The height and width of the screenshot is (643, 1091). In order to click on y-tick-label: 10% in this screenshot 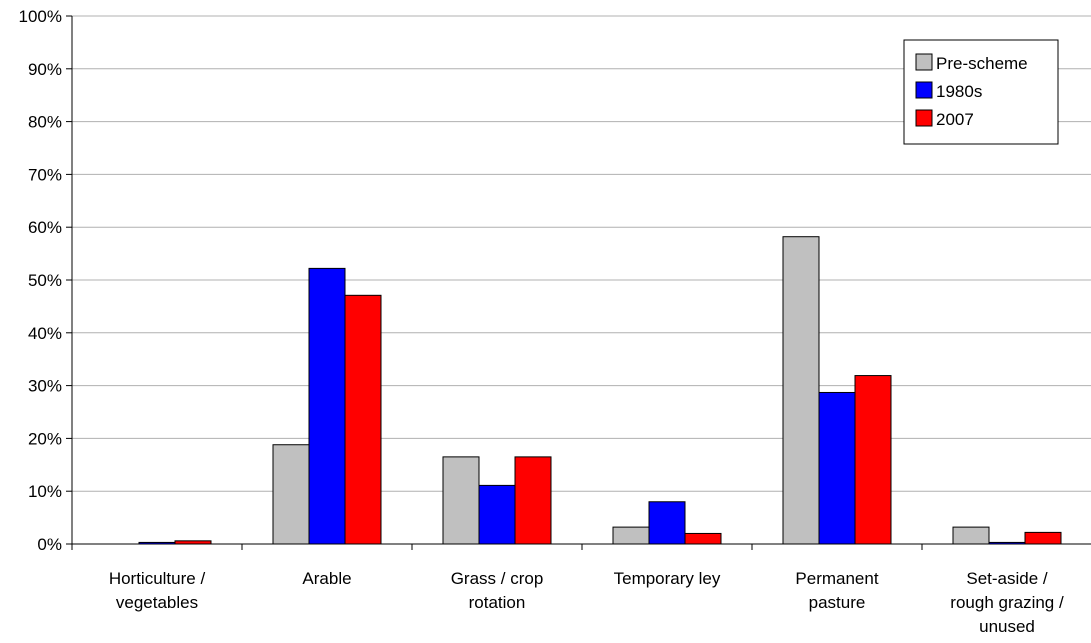, I will do `click(45, 491)`.